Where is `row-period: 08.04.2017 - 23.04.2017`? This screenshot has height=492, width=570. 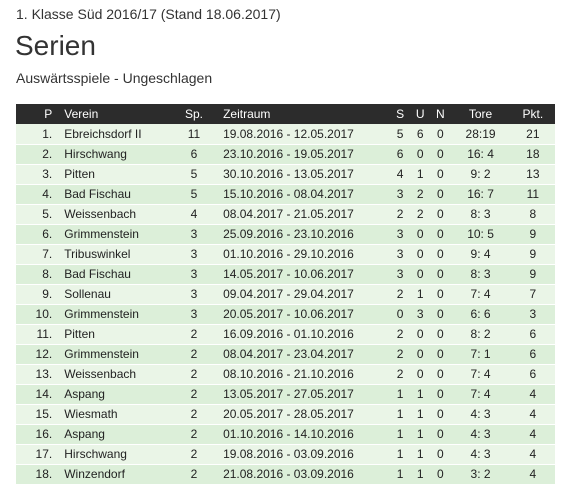 row-period: 08.04.2017 - 23.04.2017 is located at coordinates (288, 354).